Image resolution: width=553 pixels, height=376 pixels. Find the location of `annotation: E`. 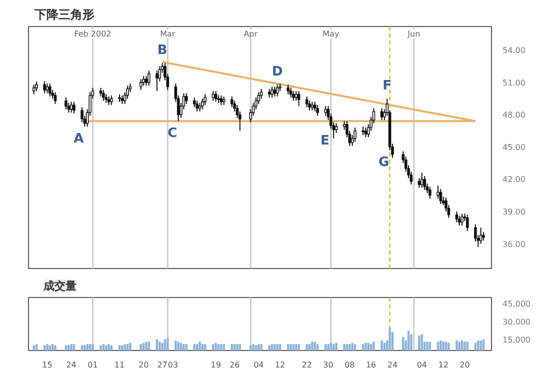

annotation: E is located at coordinates (325, 141).